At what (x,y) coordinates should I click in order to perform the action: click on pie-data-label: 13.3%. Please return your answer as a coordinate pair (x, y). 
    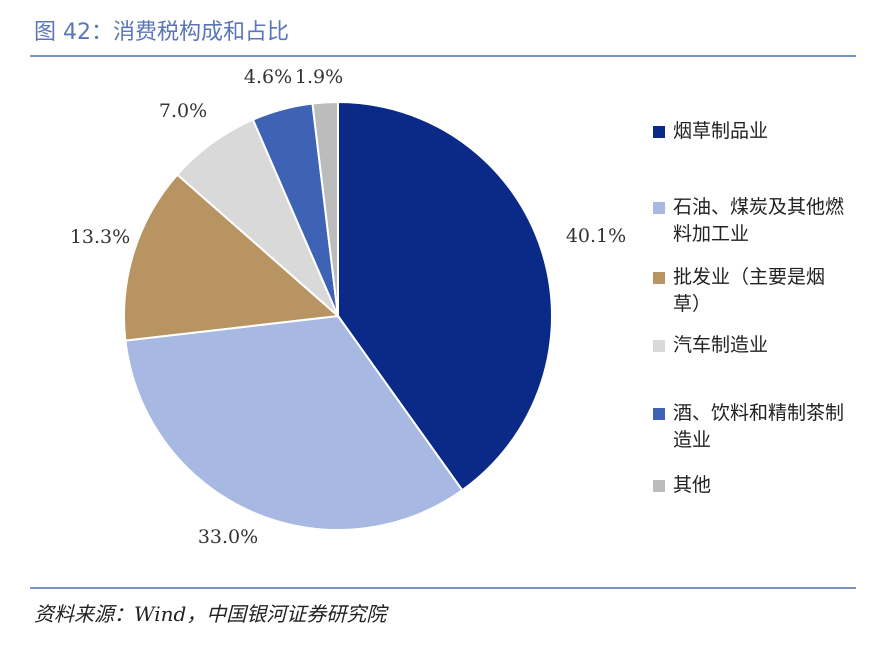
    Looking at the image, I should click on (100, 237).